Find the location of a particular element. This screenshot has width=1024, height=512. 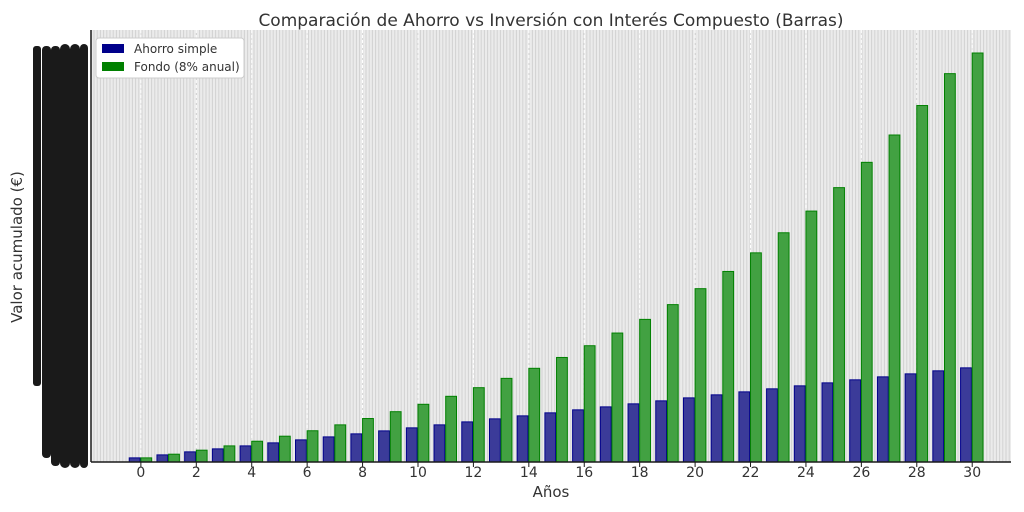

legend: Ahorro simple Fondo (8% anual) is located at coordinates (170, 58).